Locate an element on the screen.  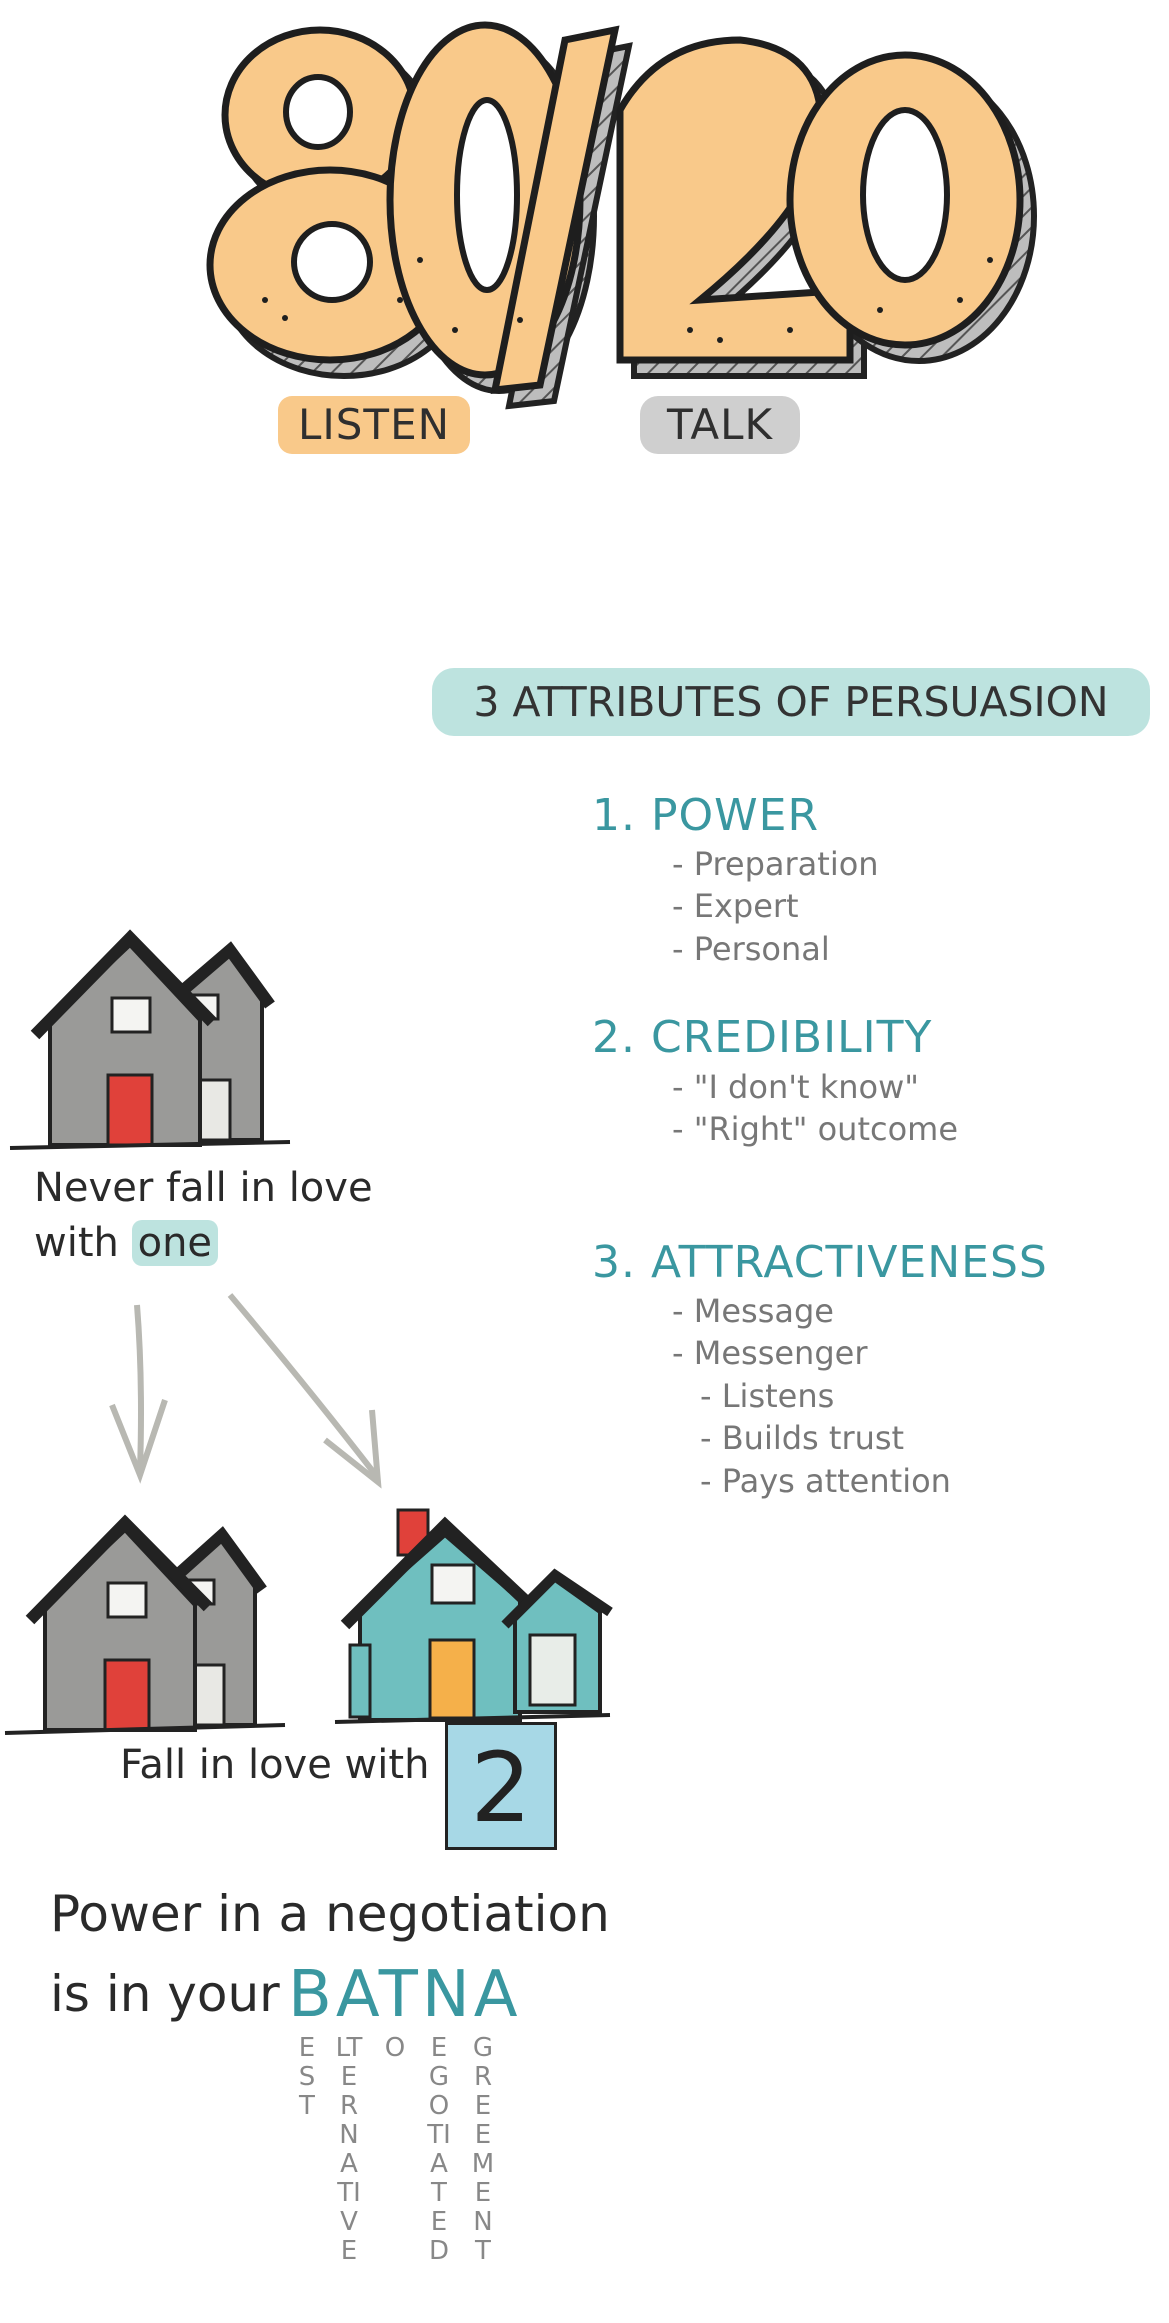
ratio-graphic is located at coordinates (621, 215).